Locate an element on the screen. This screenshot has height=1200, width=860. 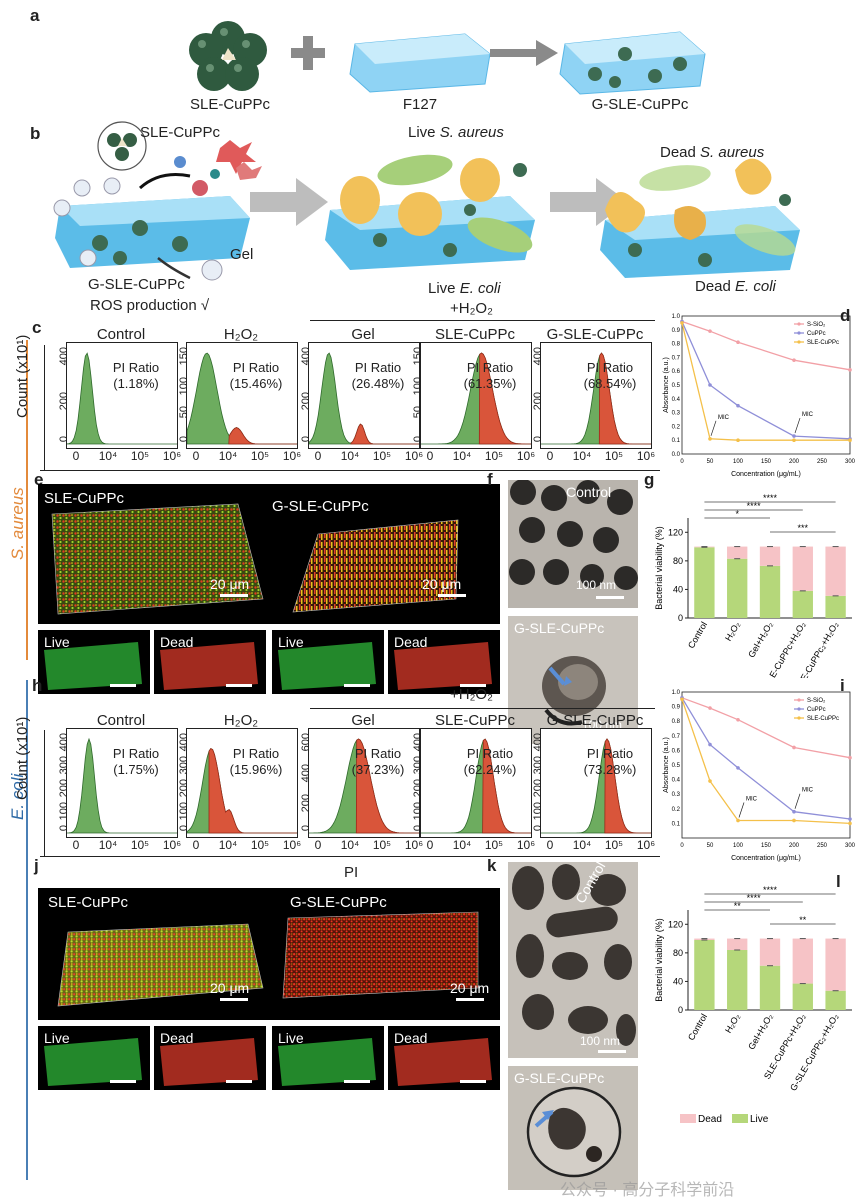
panel-b-live-s: Live S. aureus is located at coordinates (456, 132).